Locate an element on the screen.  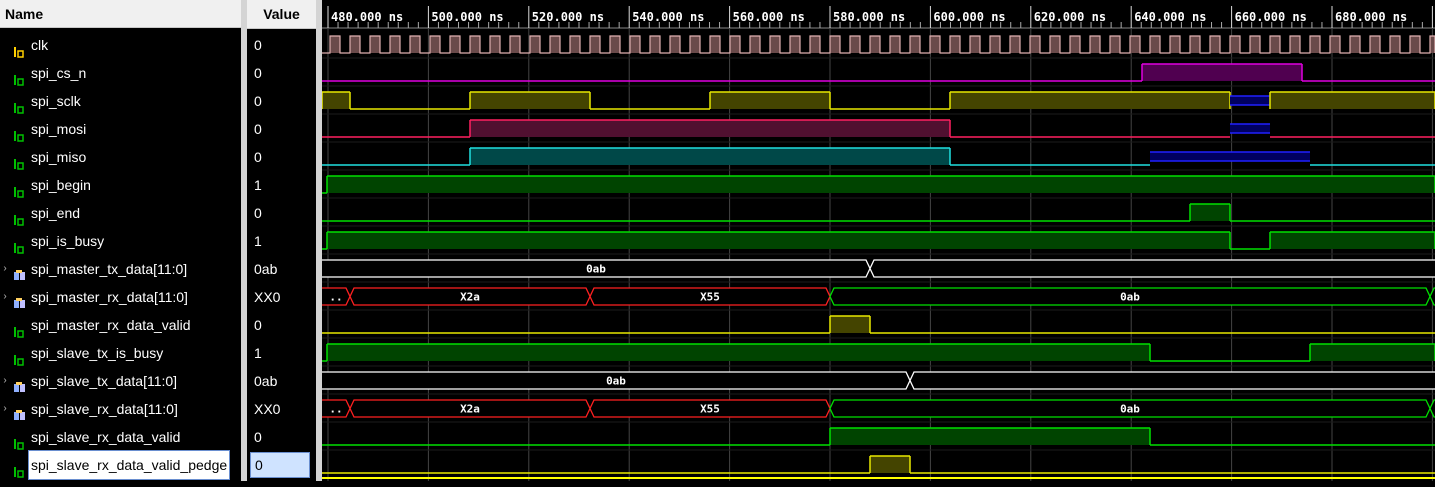
signal-row: spi_slave_rx_data_valid is located at coordinates (120, 437).